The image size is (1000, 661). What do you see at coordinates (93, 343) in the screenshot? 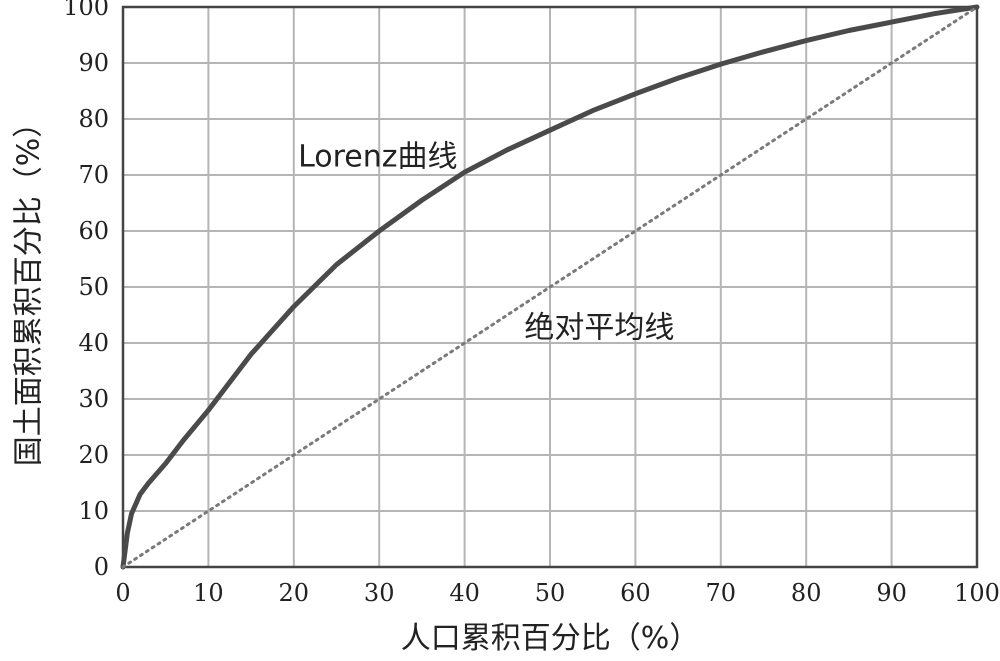
I see `y-tick-label-4: 40` at bounding box center [93, 343].